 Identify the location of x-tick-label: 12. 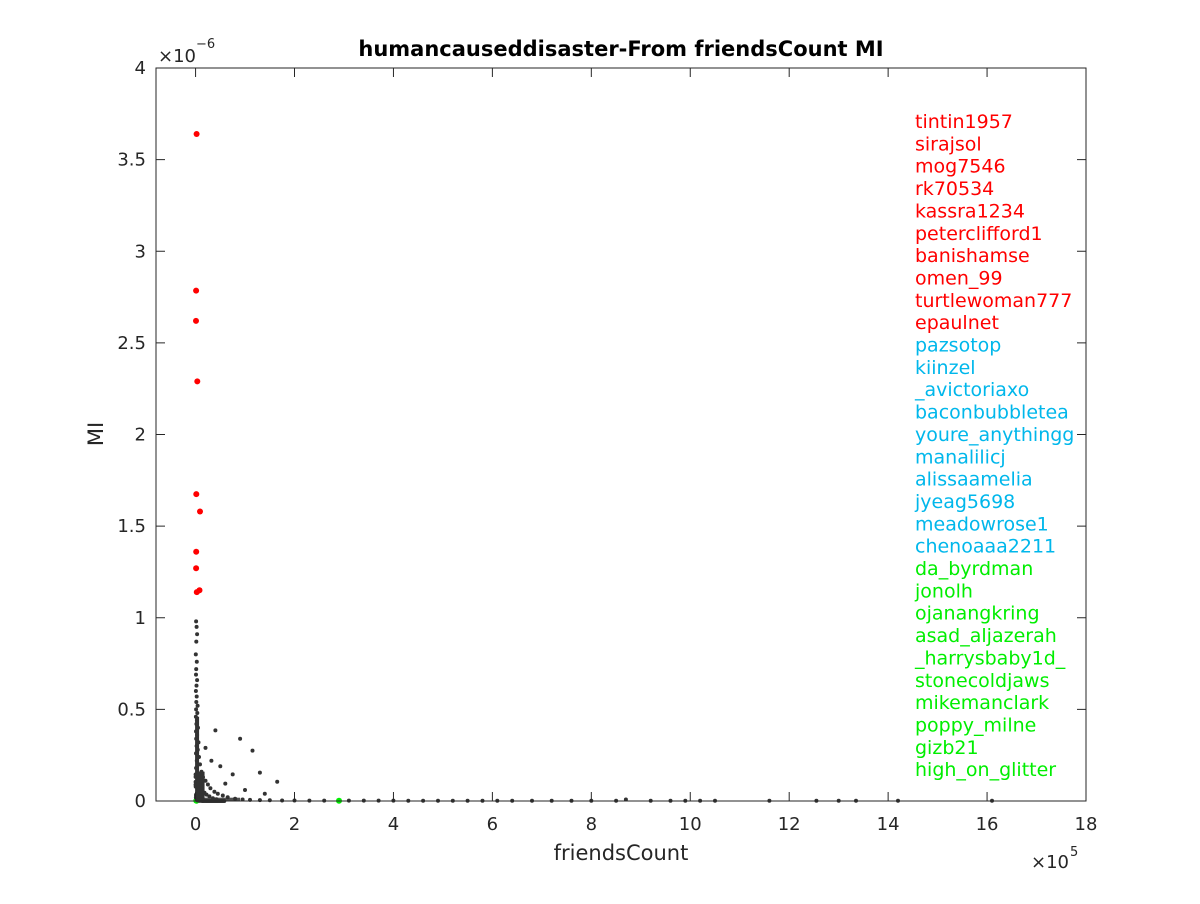
(789, 824).